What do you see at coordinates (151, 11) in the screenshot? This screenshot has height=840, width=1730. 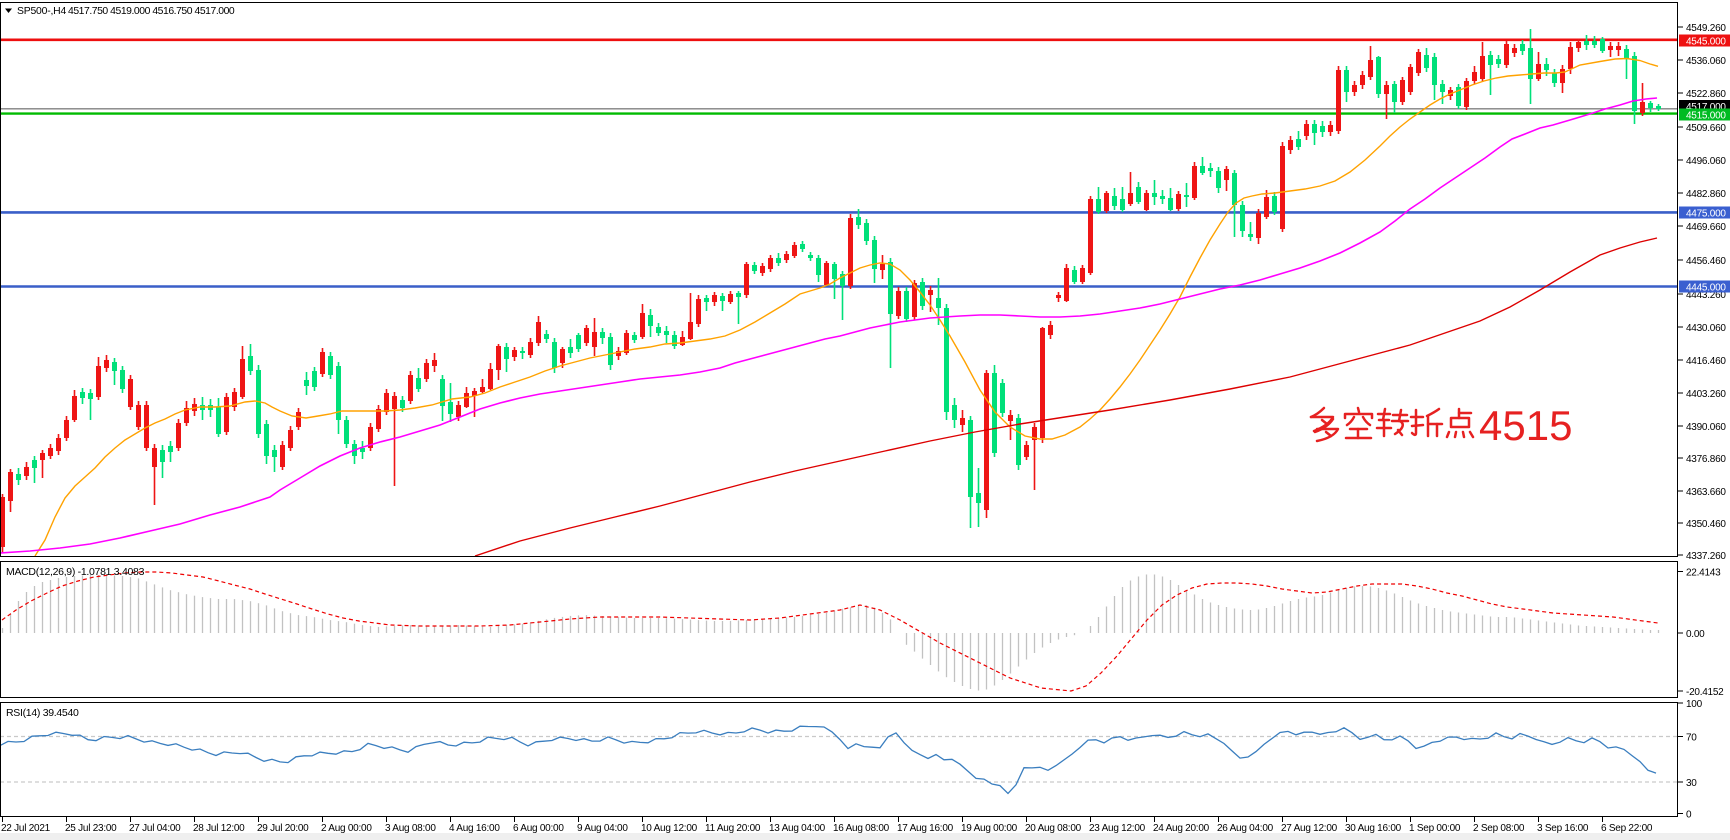 I see `svg-text:4517.750 4519.000 4516.750 451: 4517.750 4519.000 4516.750 4517.000` at bounding box center [151, 11].